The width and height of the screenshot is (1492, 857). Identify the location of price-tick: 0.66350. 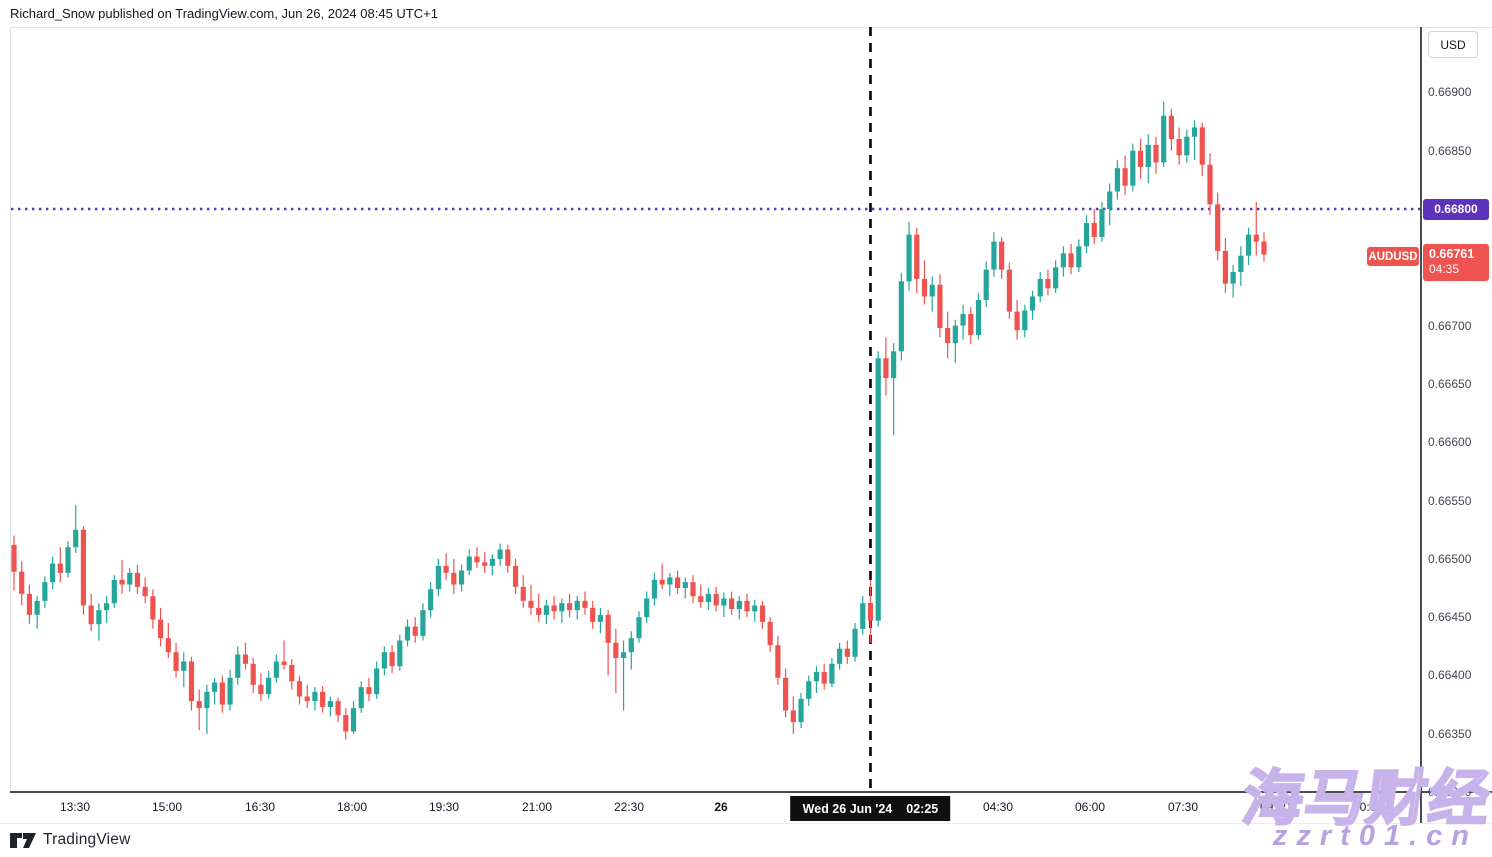
(1450, 733).